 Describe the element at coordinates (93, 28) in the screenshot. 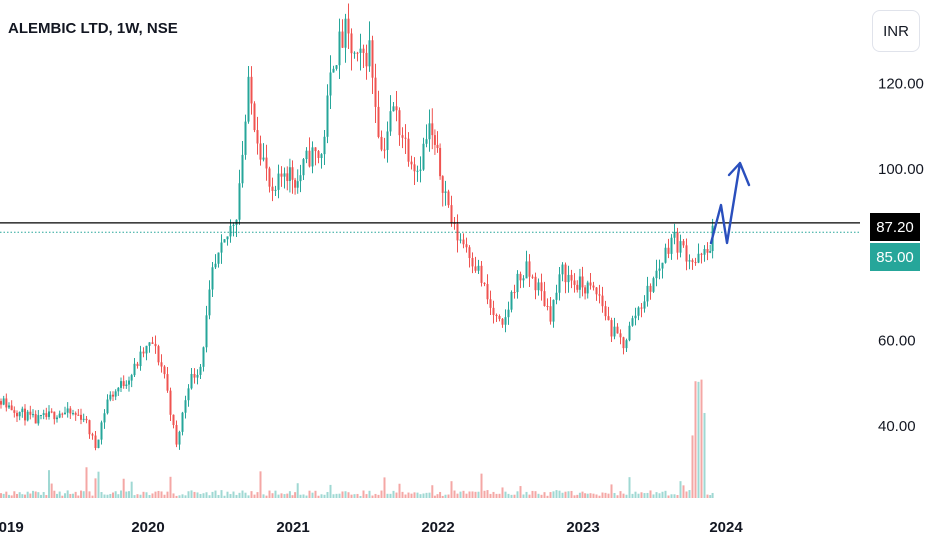

I see `chart-title: ALEMBIC LTD, 1W, NSE` at that location.